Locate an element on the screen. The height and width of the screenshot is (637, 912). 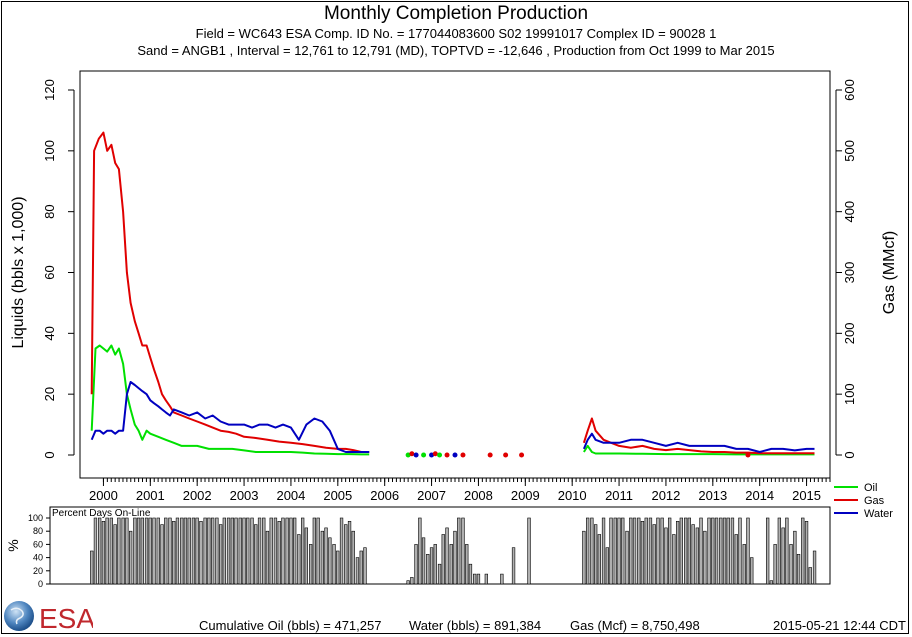
x-tick-label: 2001 is located at coordinates (150, 495).